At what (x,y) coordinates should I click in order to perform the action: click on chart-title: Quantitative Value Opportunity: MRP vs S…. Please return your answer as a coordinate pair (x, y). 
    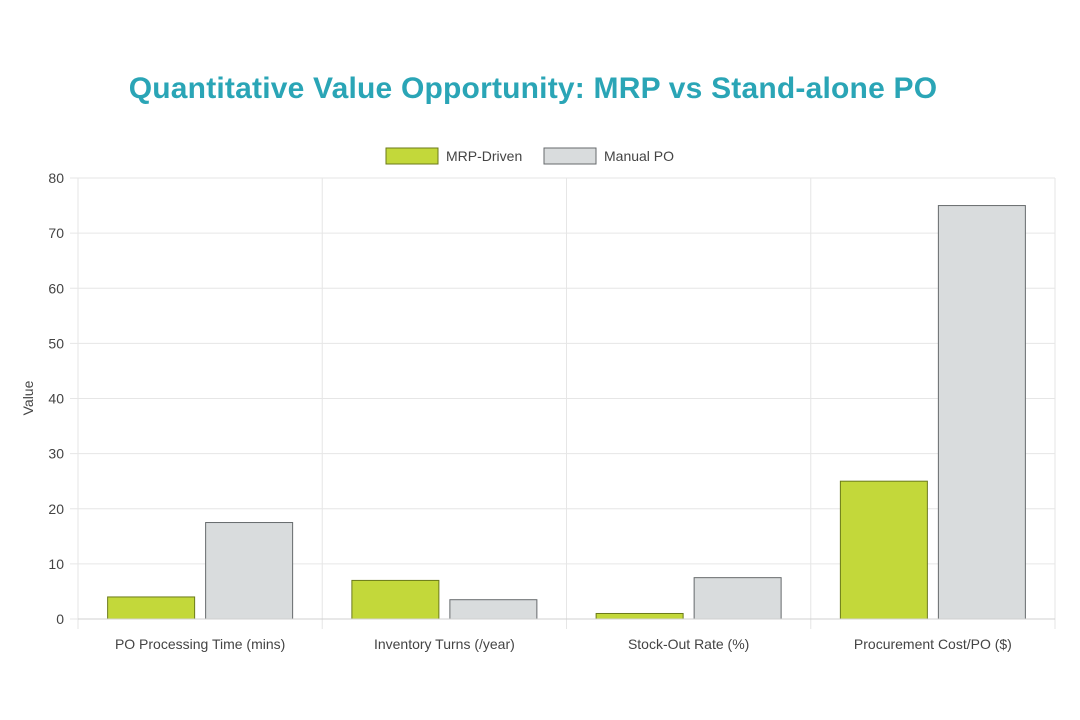
    Looking at the image, I should click on (533, 88).